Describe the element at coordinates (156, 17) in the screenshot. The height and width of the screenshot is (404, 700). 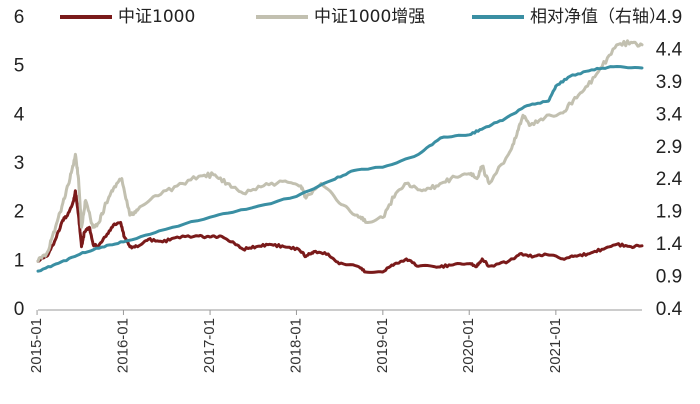
I see `series-1-legend-label: 中证1000` at that location.